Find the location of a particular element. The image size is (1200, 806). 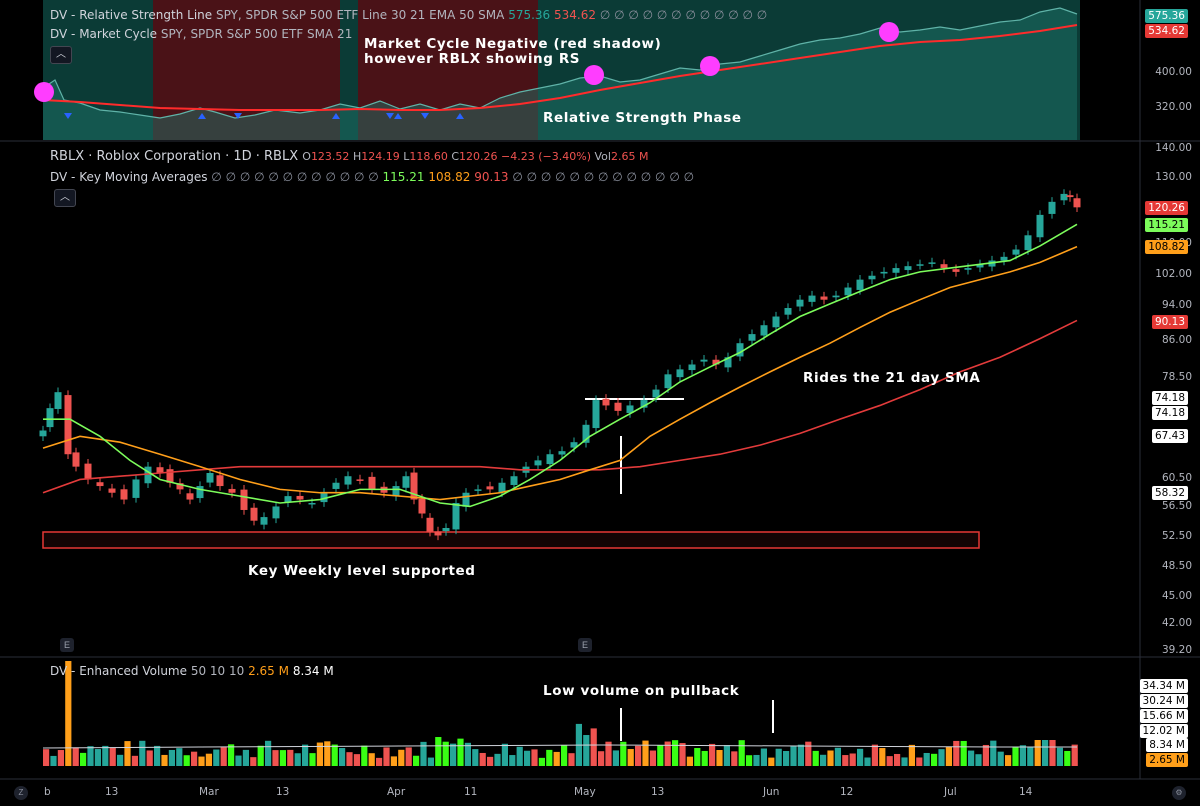

annotation-market-cycle-line1: Market Cycle Negative (red shadow) is located at coordinates (513, 44).